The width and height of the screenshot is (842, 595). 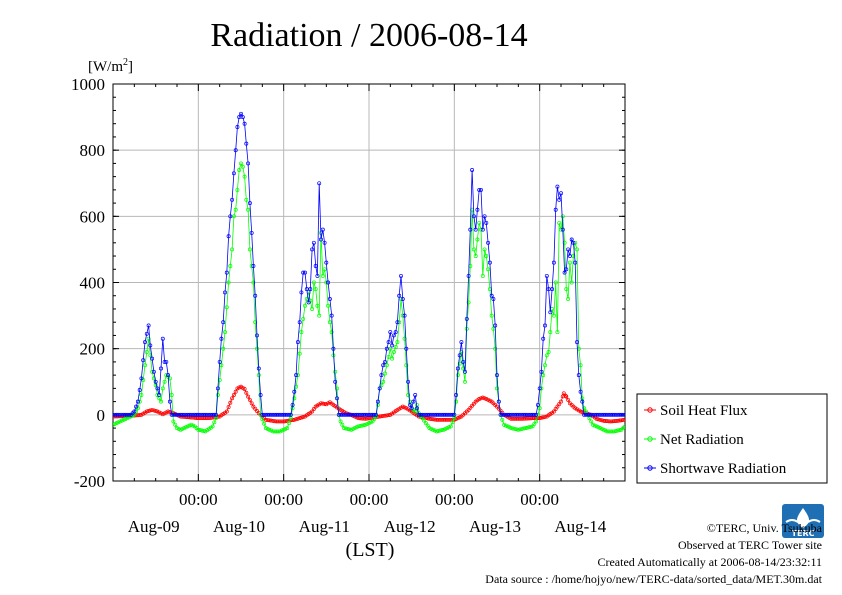 What do you see at coordinates (803, 518) in the screenshot?
I see `water-drop-icon` at bounding box center [803, 518].